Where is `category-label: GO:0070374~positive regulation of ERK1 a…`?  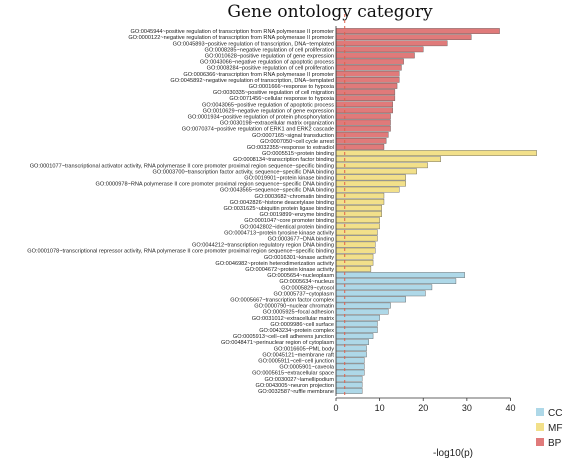
category-label: GO:0070374~positive regulation of ERK1 a… is located at coordinates (258, 130).